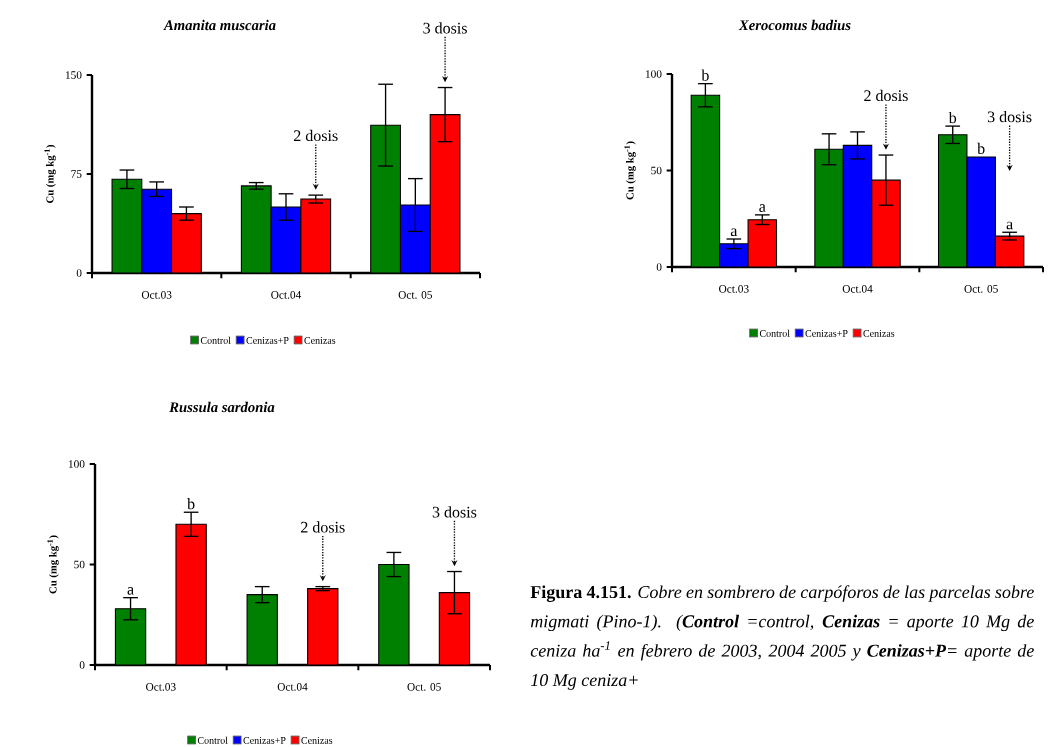 This screenshot has height=747, width=1049. I want to click on text: migmati (Pino-1). (Control =control, Cenizas = aporte 10 Mg de, so click(782, 623).